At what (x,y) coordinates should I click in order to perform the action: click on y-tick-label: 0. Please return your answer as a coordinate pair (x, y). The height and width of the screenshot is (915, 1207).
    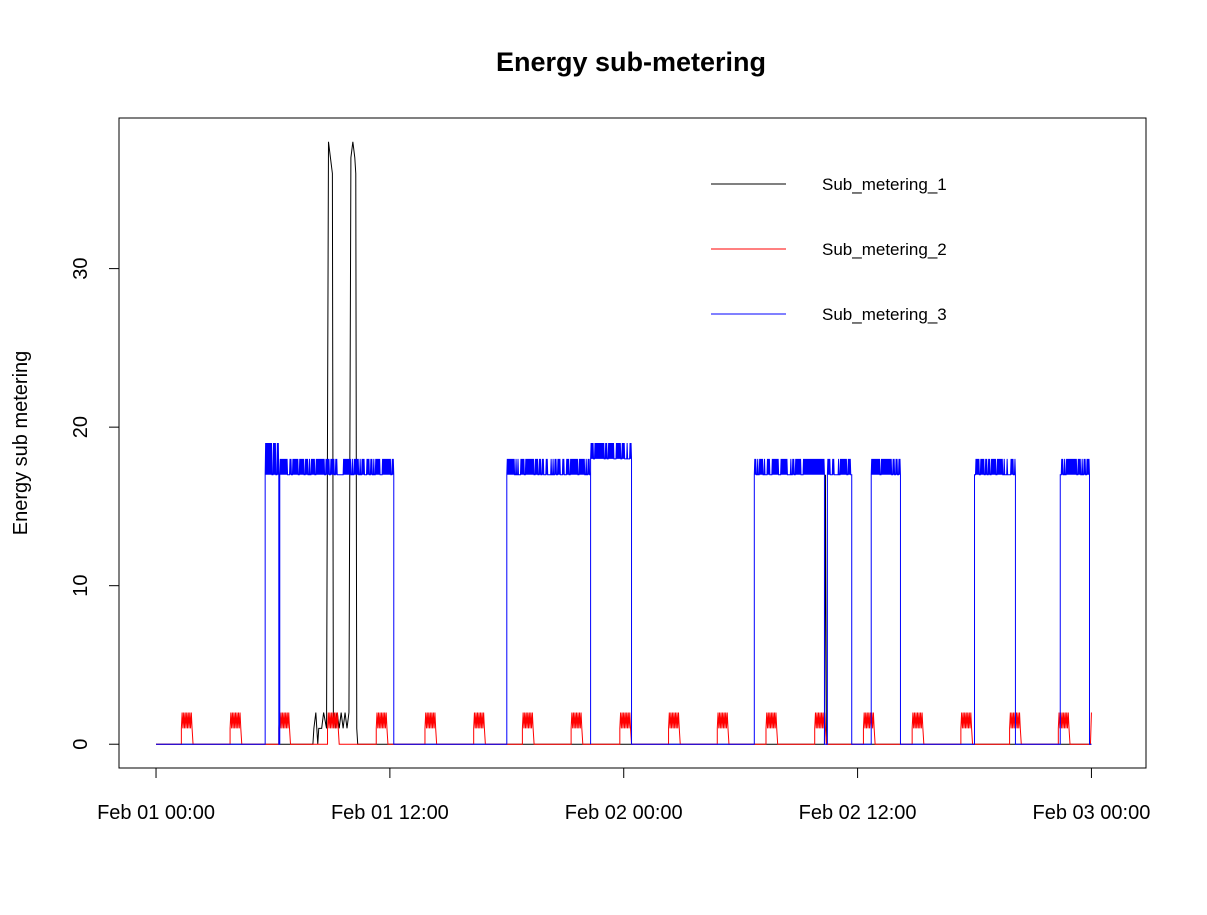
    Looking at the image, I should click on (81, 744).